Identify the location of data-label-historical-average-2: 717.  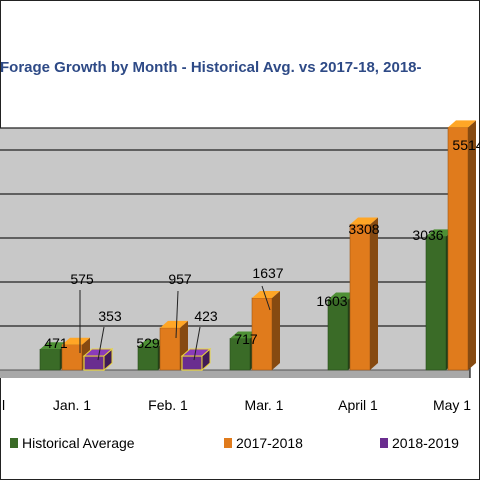
(246, 339).